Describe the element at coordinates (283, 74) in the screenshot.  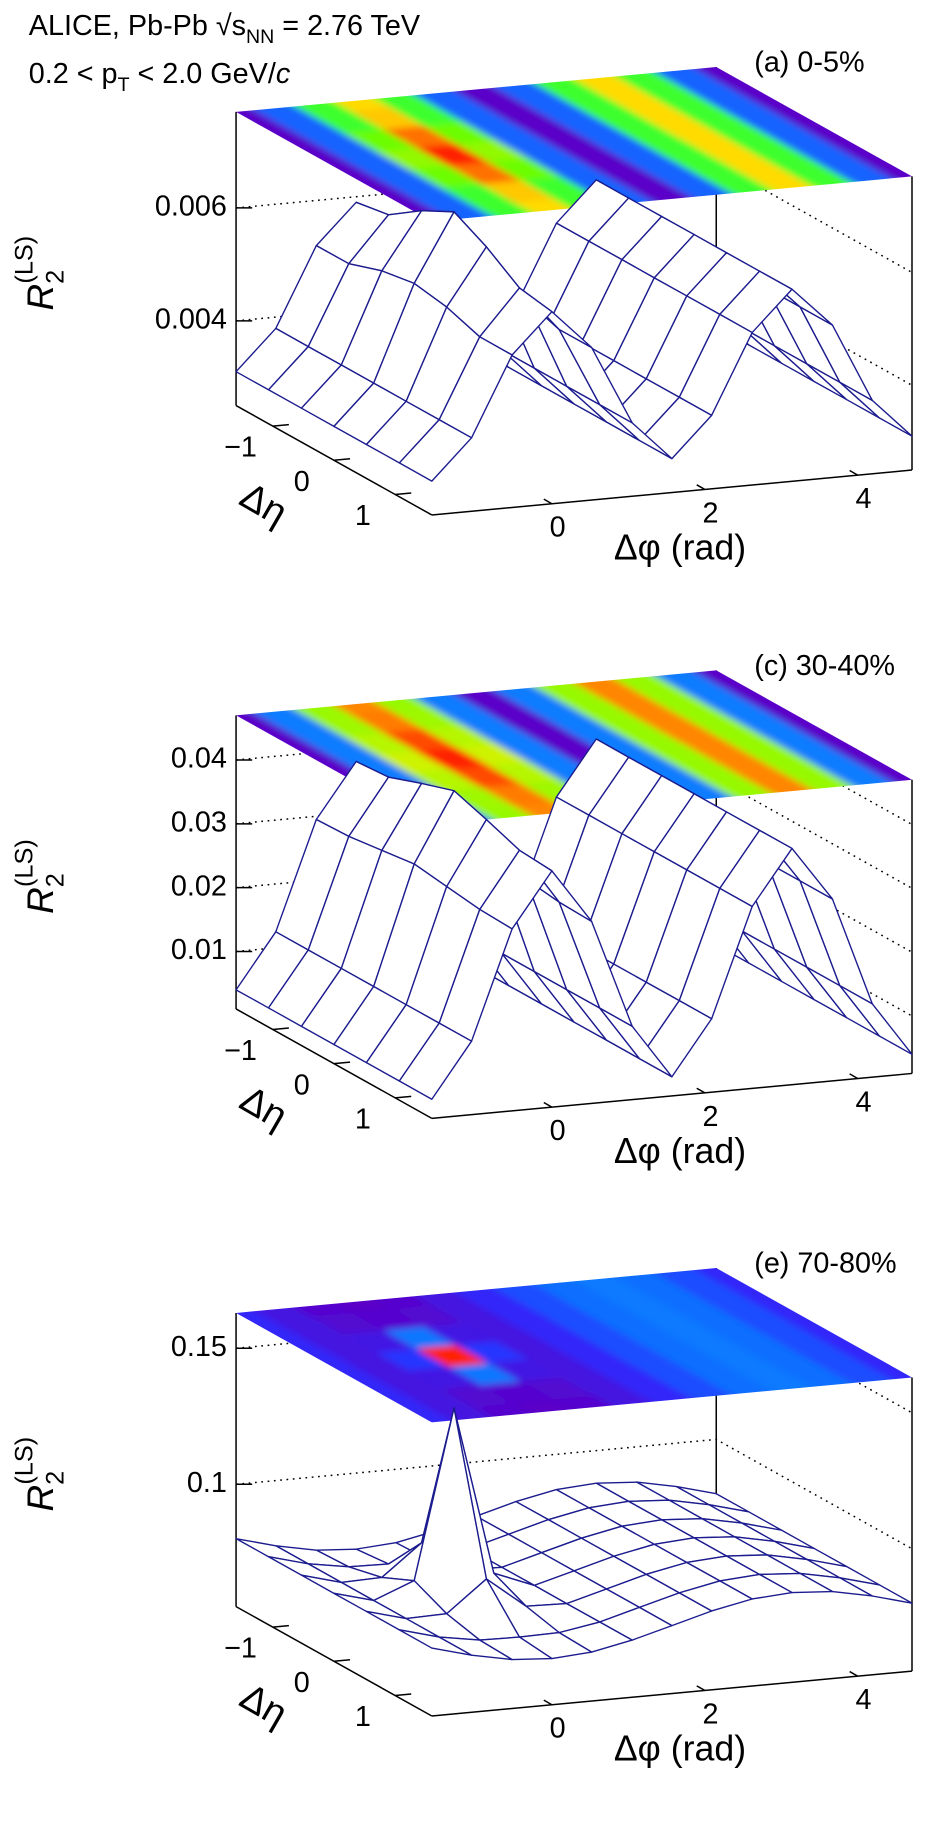
I see `header-text: c` at that location.